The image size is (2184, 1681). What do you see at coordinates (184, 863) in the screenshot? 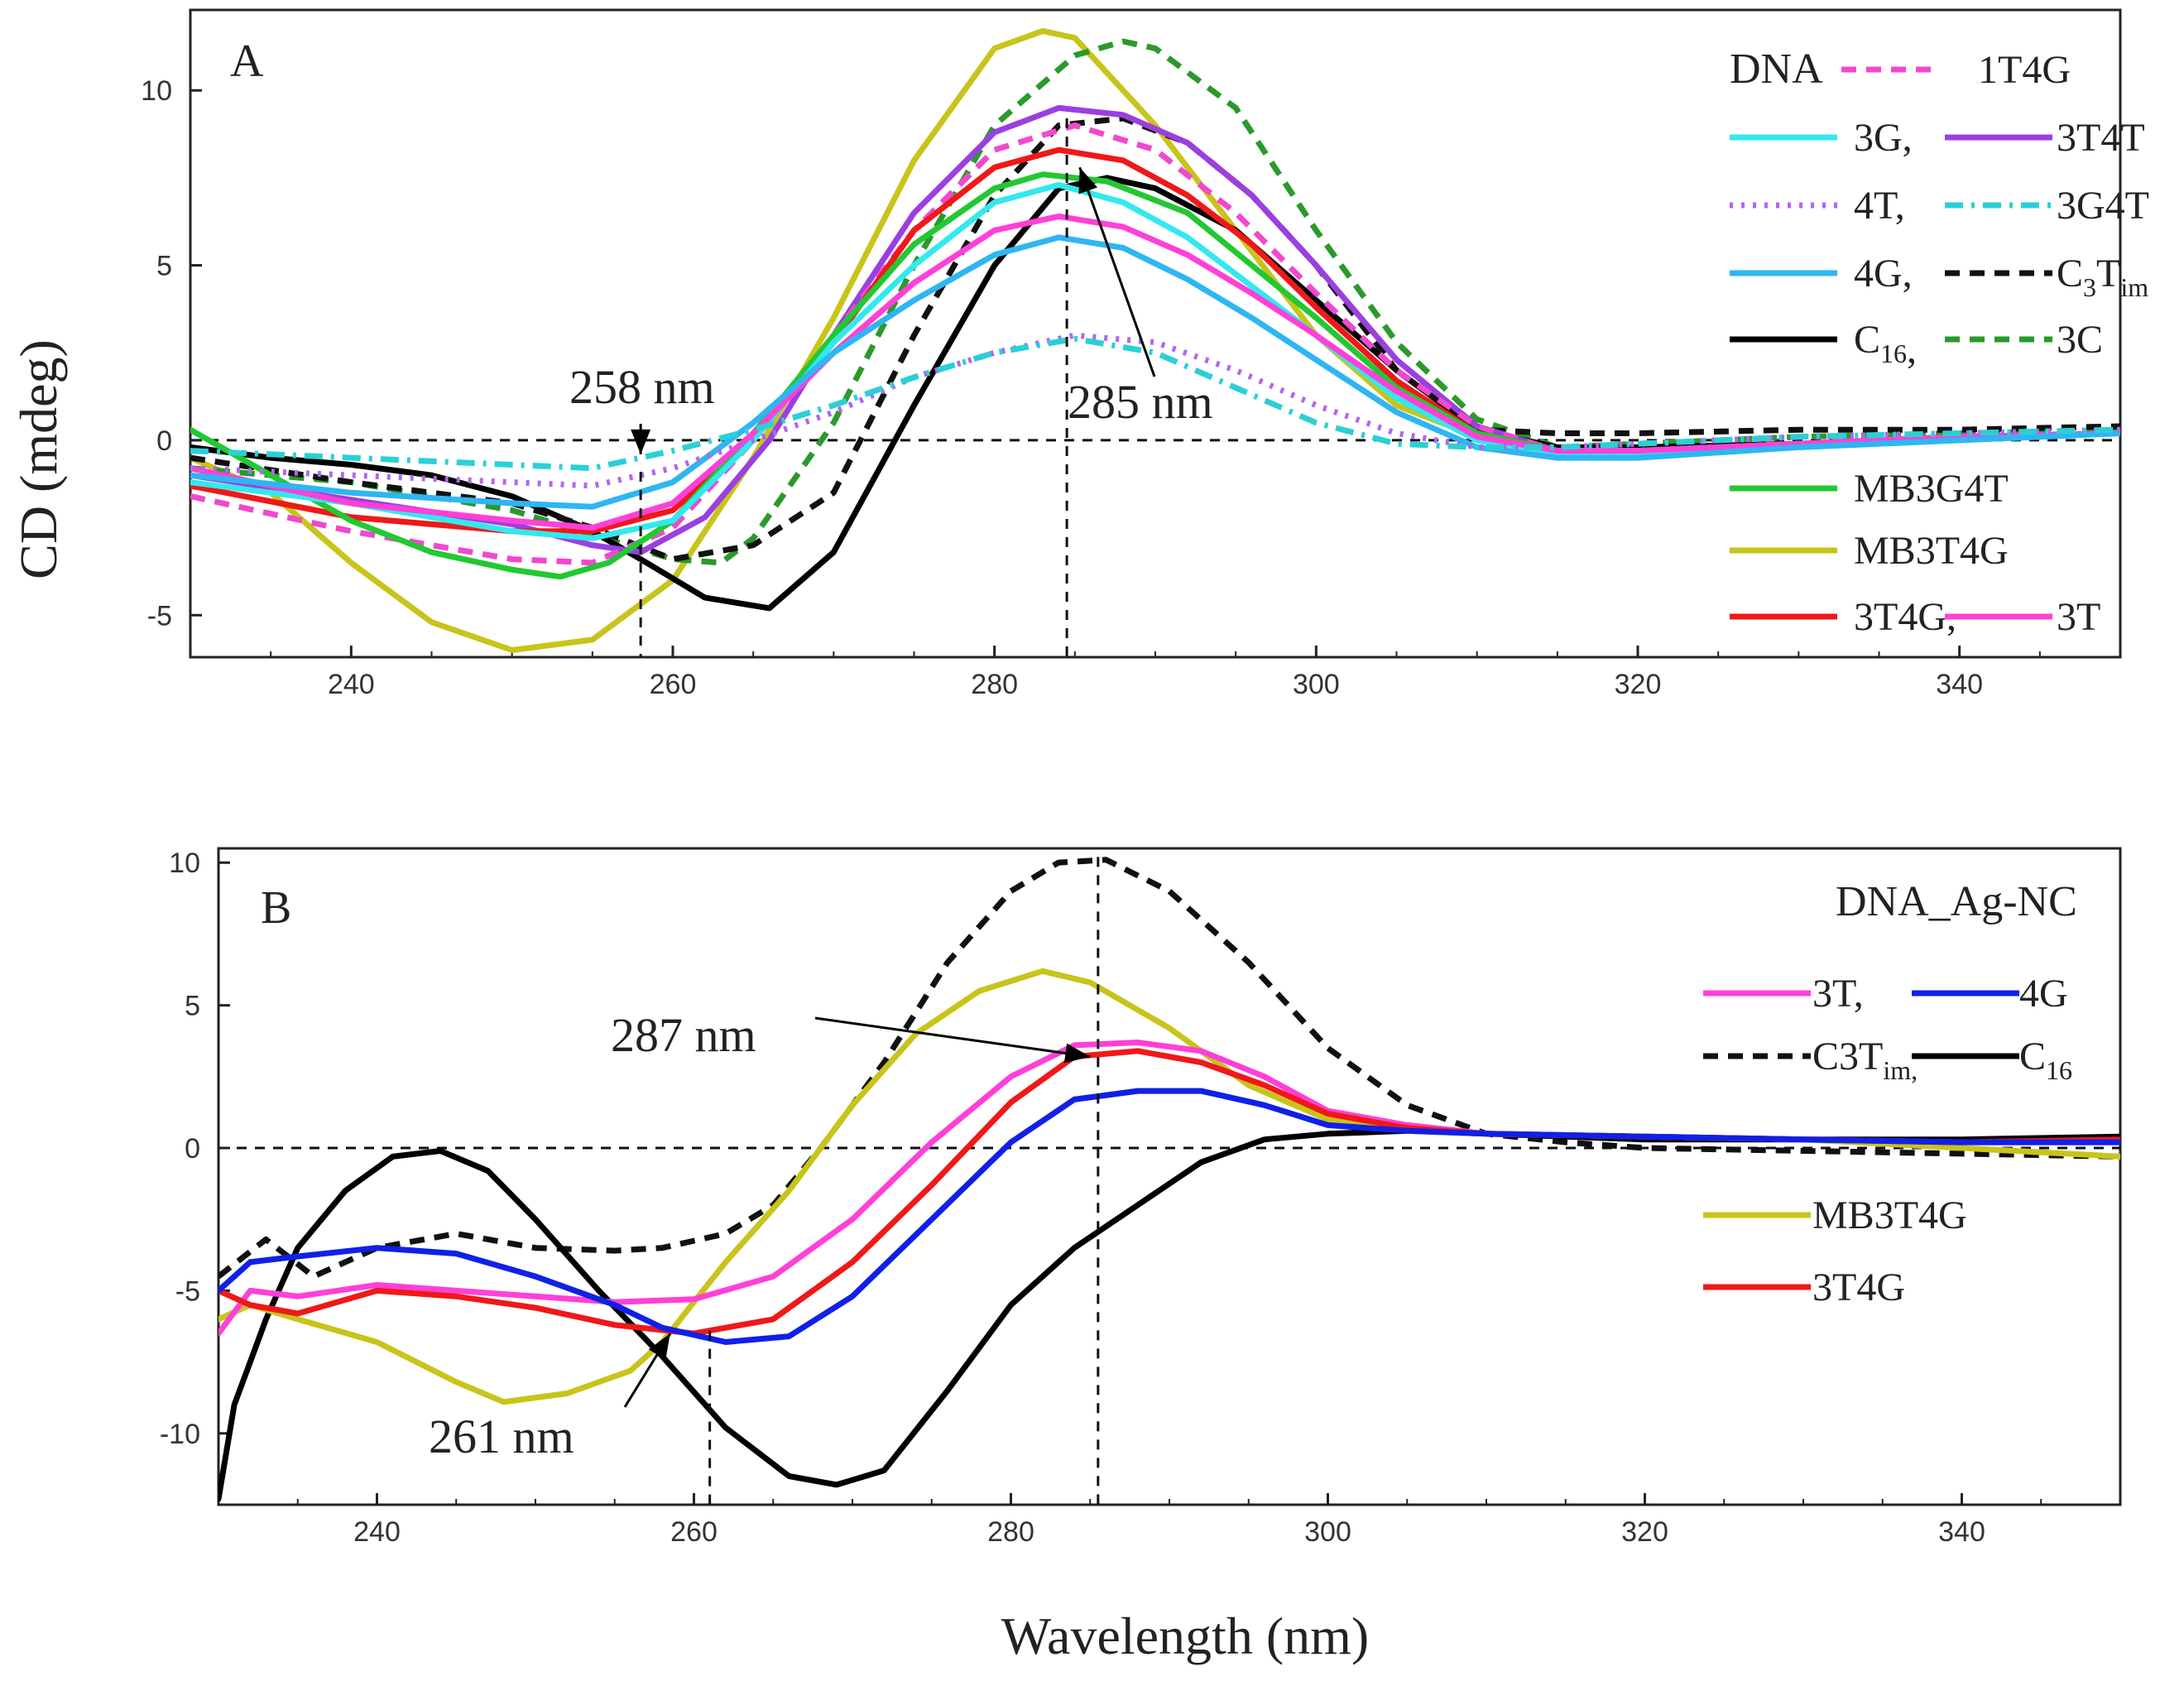
I see `panel-b-y-tick-label-10: 10` at bounding box center [184, 863].